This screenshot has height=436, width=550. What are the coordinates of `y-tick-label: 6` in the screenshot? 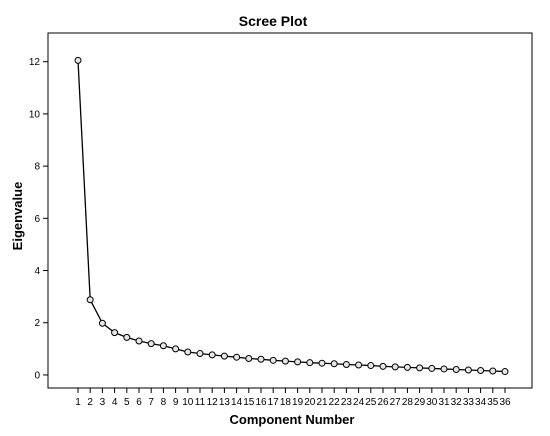 It's located at (37, 219).